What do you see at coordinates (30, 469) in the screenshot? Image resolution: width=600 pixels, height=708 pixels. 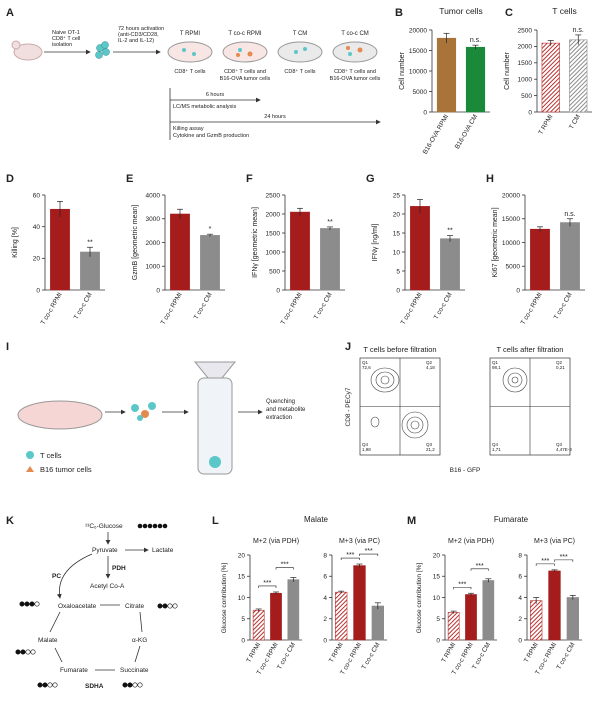 I see `legend-marker` at bounding box center [30, 469].